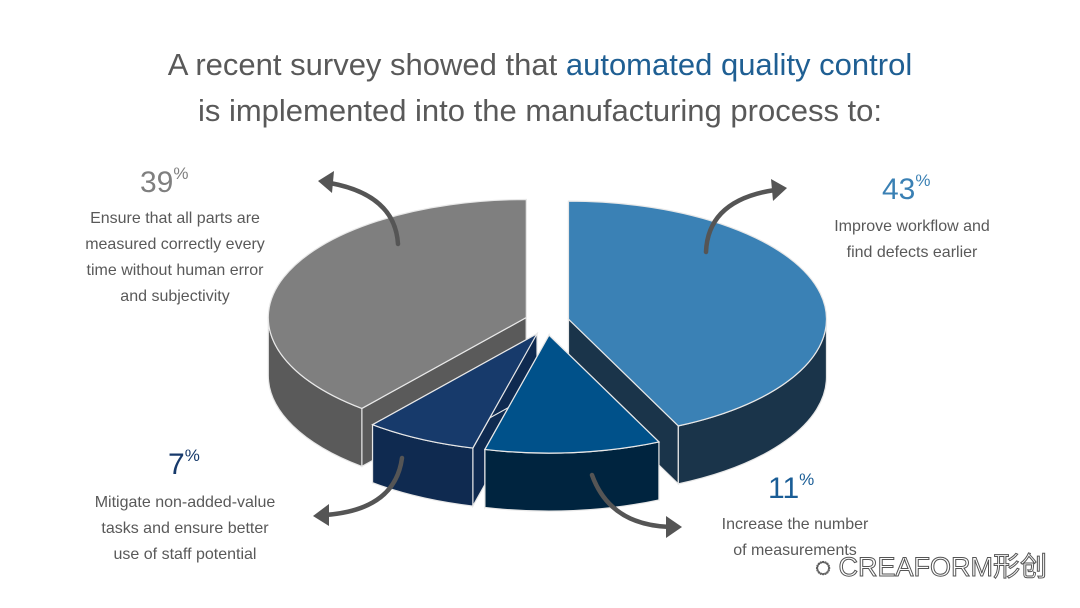 The height and width of the screenshot is (608, 1080). Describe the element at coordinates (931, 567) in the screenshot. I see `watermark-logo: ◌ CREAFORM形创` at that location.